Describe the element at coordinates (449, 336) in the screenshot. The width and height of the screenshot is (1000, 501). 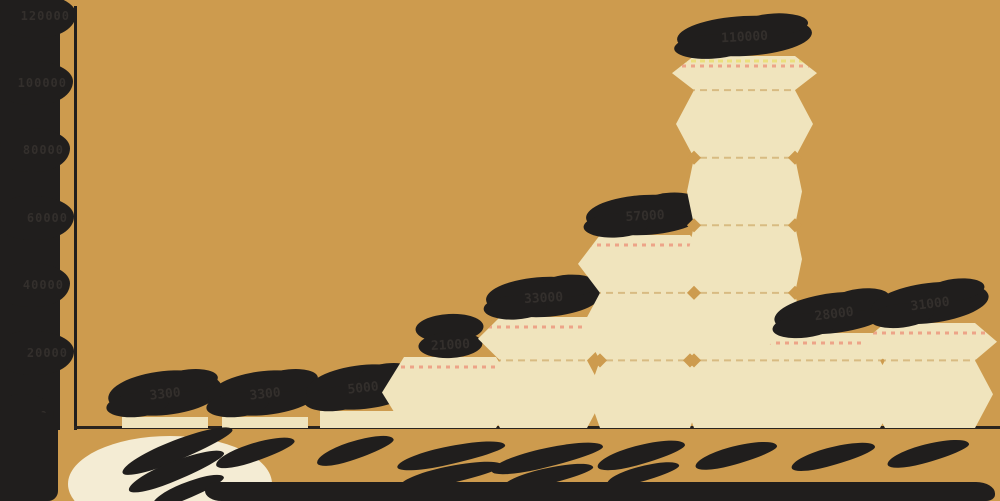
I see `bar-value-label-redacted: 21000` at that location.